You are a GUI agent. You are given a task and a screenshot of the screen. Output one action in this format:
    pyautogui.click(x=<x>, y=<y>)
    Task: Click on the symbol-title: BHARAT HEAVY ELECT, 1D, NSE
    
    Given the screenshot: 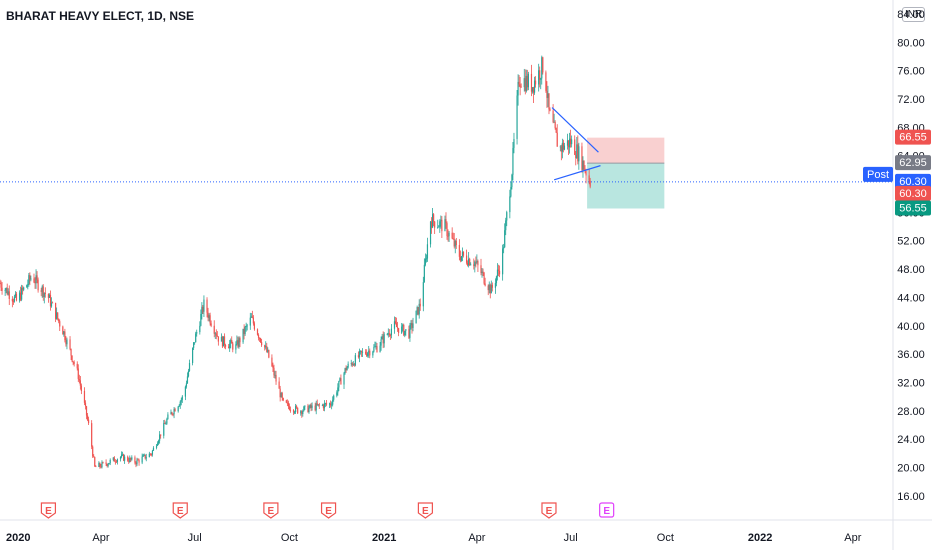 What is the action you would take?
    pyautogui.click(x=100, y=16)
    